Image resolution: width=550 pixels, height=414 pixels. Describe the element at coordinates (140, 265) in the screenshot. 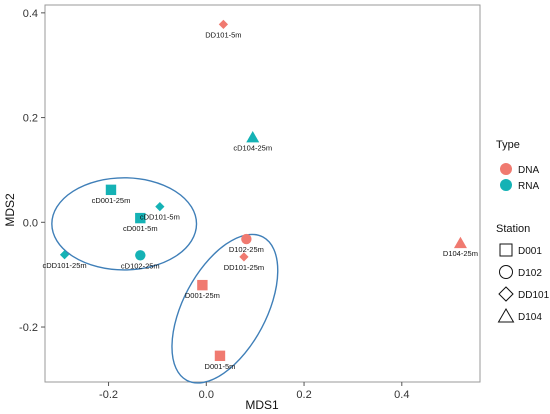

I see `data-point-label: cD102-25m` at that location.